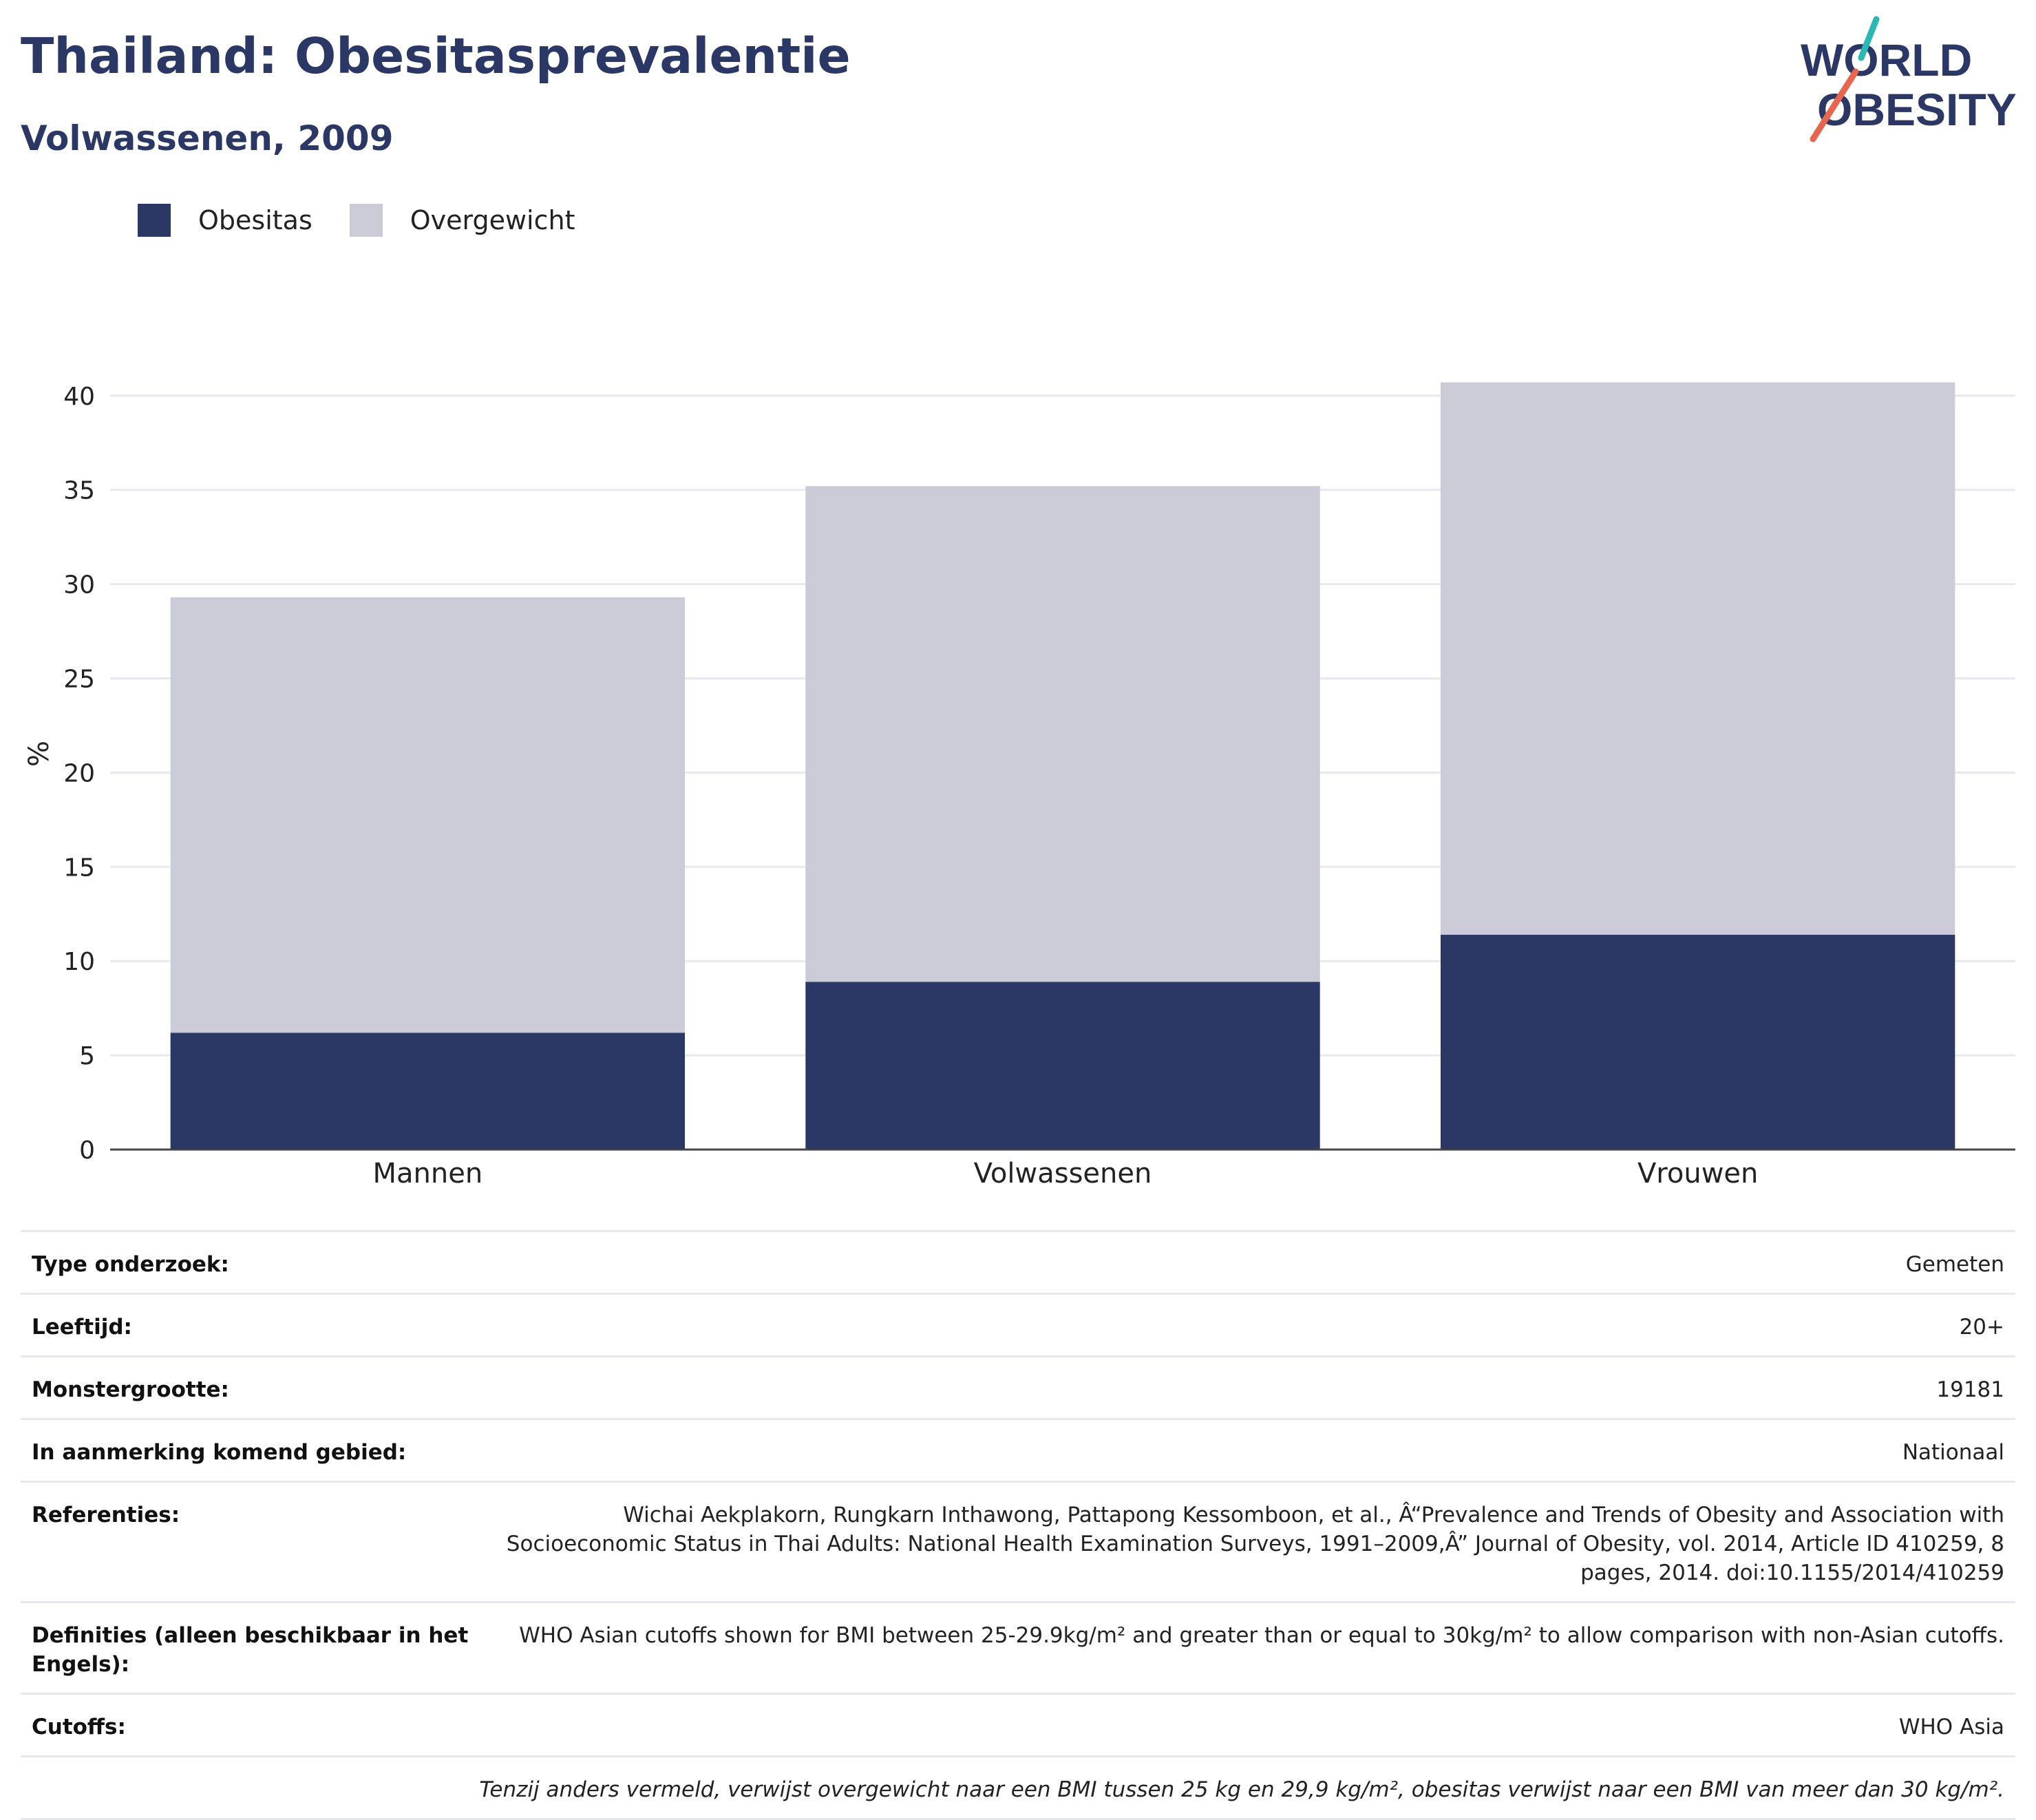 The image size is (2036, 1820). What do you see at coordinates (79, 962) in the screenshot?
I see `y-tick-label: 10` at bounding box center [79, 962].